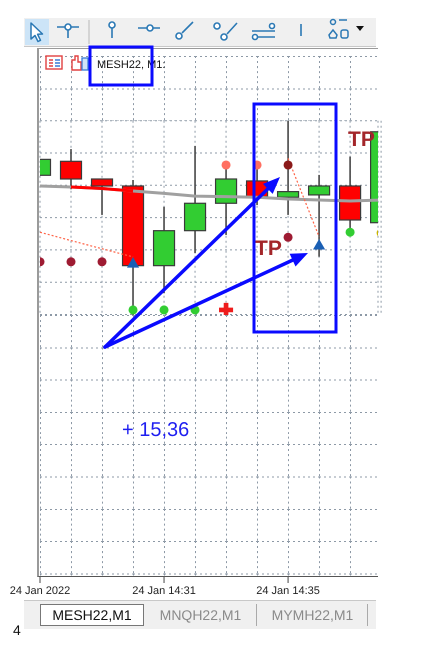 This screenshot has height=653, width=425. Describe the element at coordinates (201, 615) in the screenshot. I see `text: MNQH22,M1` at that location.